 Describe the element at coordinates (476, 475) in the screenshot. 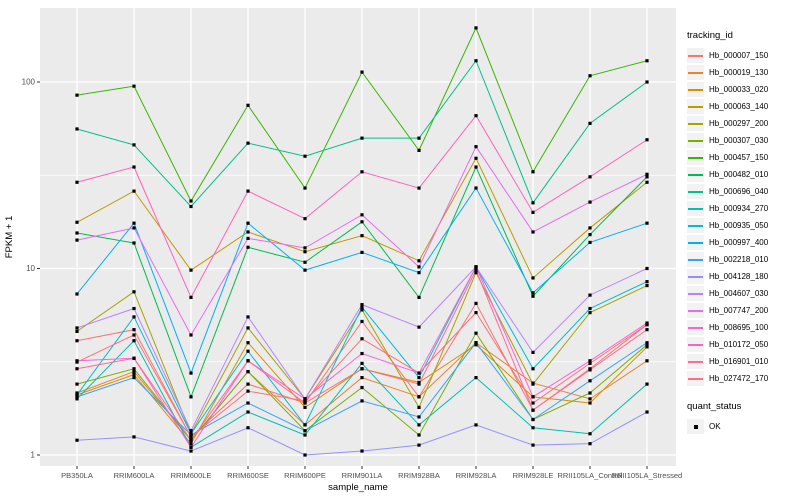

I see `x-tick-label: RRIM928LA` at that location.